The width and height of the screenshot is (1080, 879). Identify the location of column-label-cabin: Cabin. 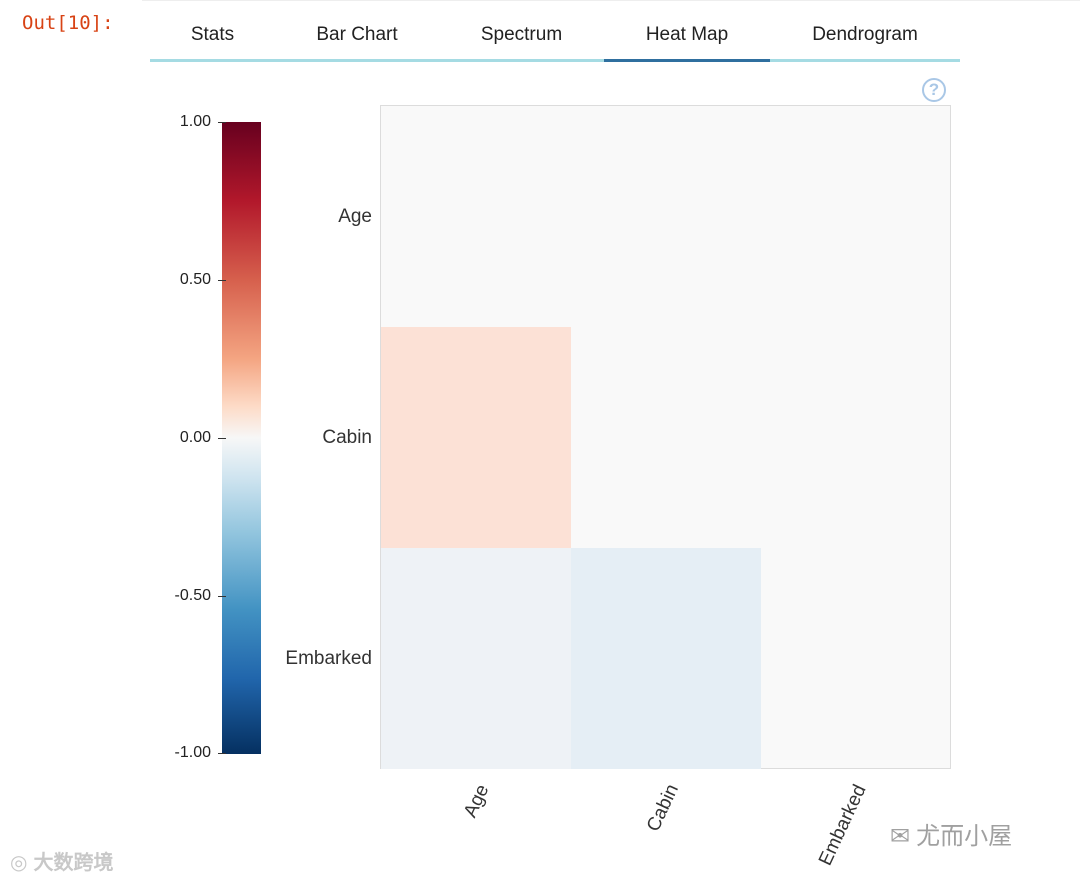
(663, 807).